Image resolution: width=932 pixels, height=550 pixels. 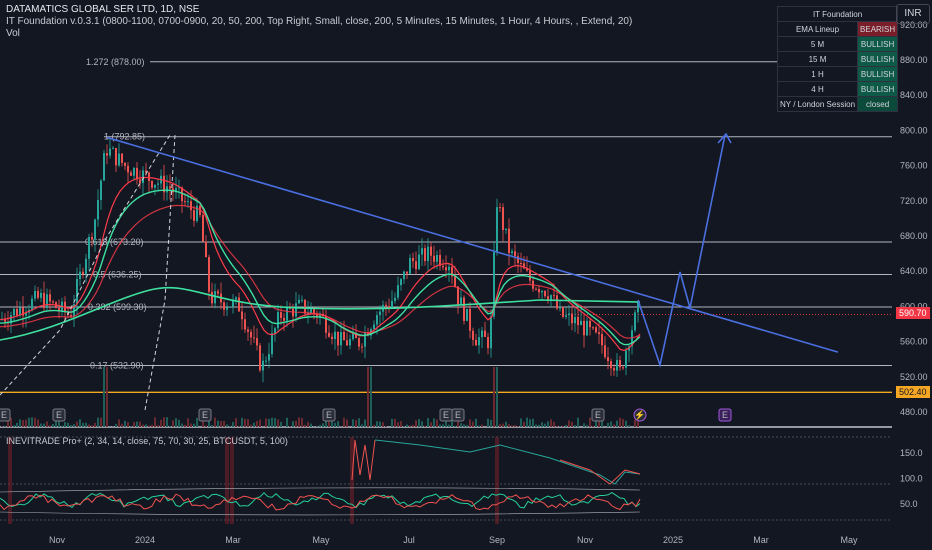 What do you see at coordinates (817, 44) in the screenshot?
I see `table-row-label: 5 M` at bounding box center [817, 44].